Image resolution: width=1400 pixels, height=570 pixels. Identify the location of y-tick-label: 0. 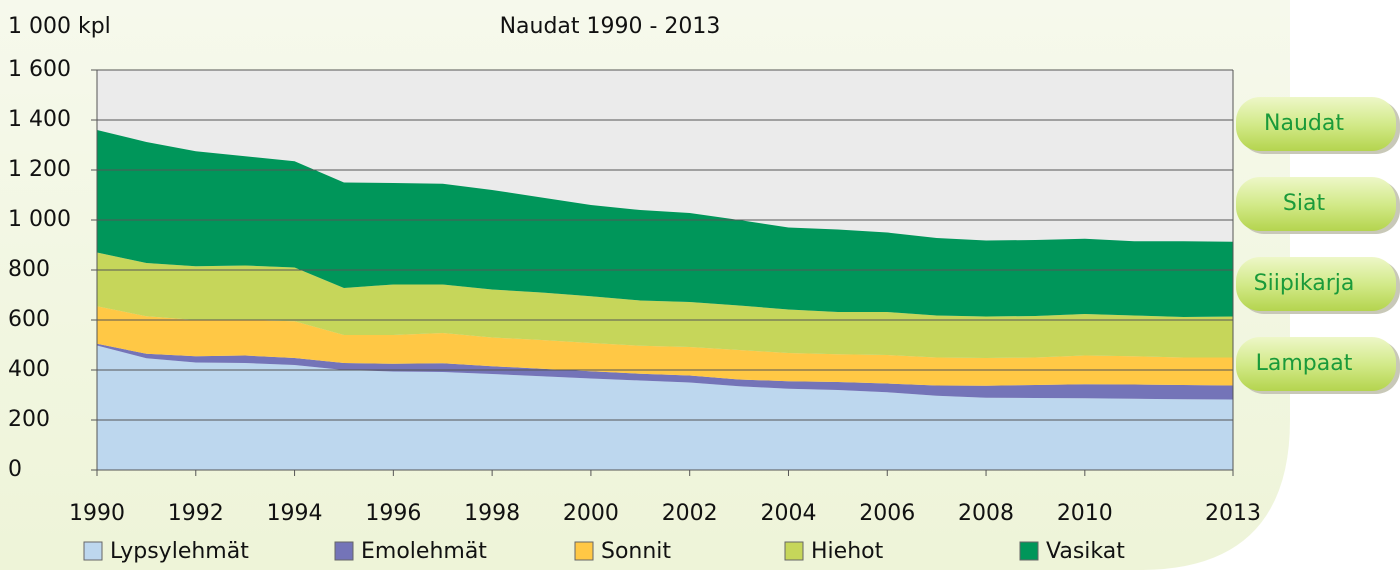
(15, 469).